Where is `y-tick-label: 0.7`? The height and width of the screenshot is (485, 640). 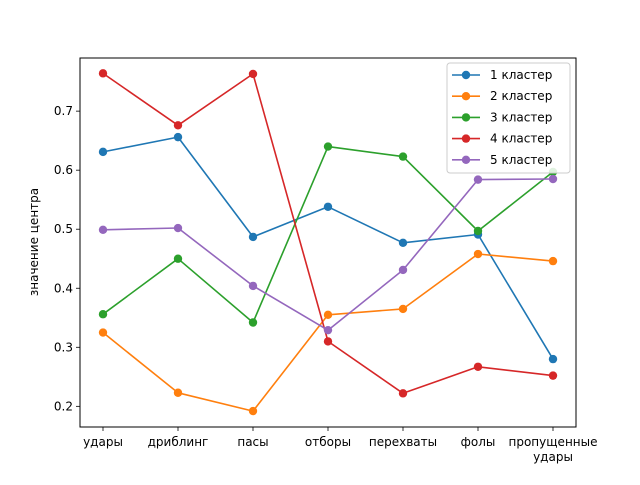 y-tick-label: 0.7 is located at coordinates (63, 111).